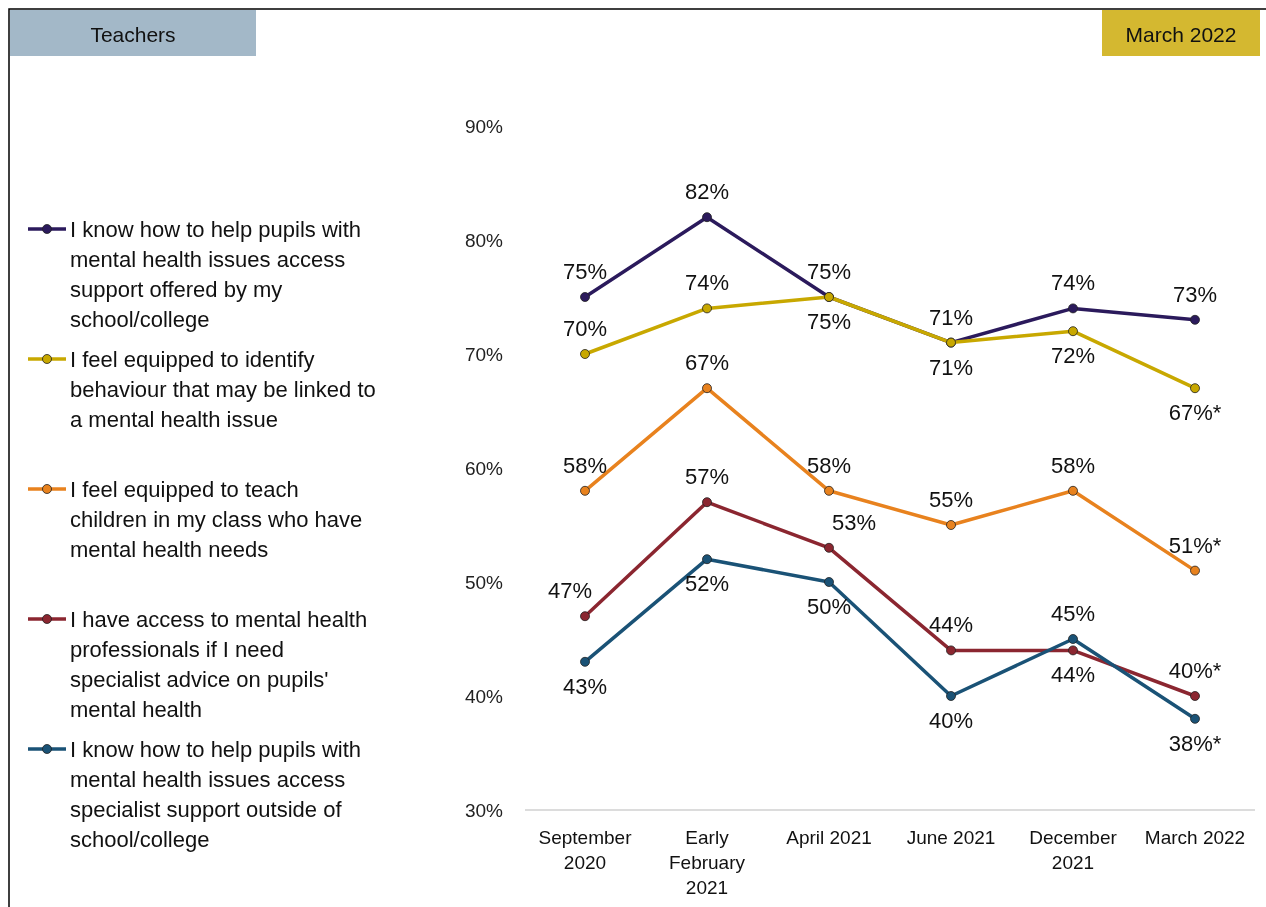 This screenshot has height=907, width=1266. Describe the element at coordinates (951, 499) in the screenshot. I see `data-label: 55%` at that location.